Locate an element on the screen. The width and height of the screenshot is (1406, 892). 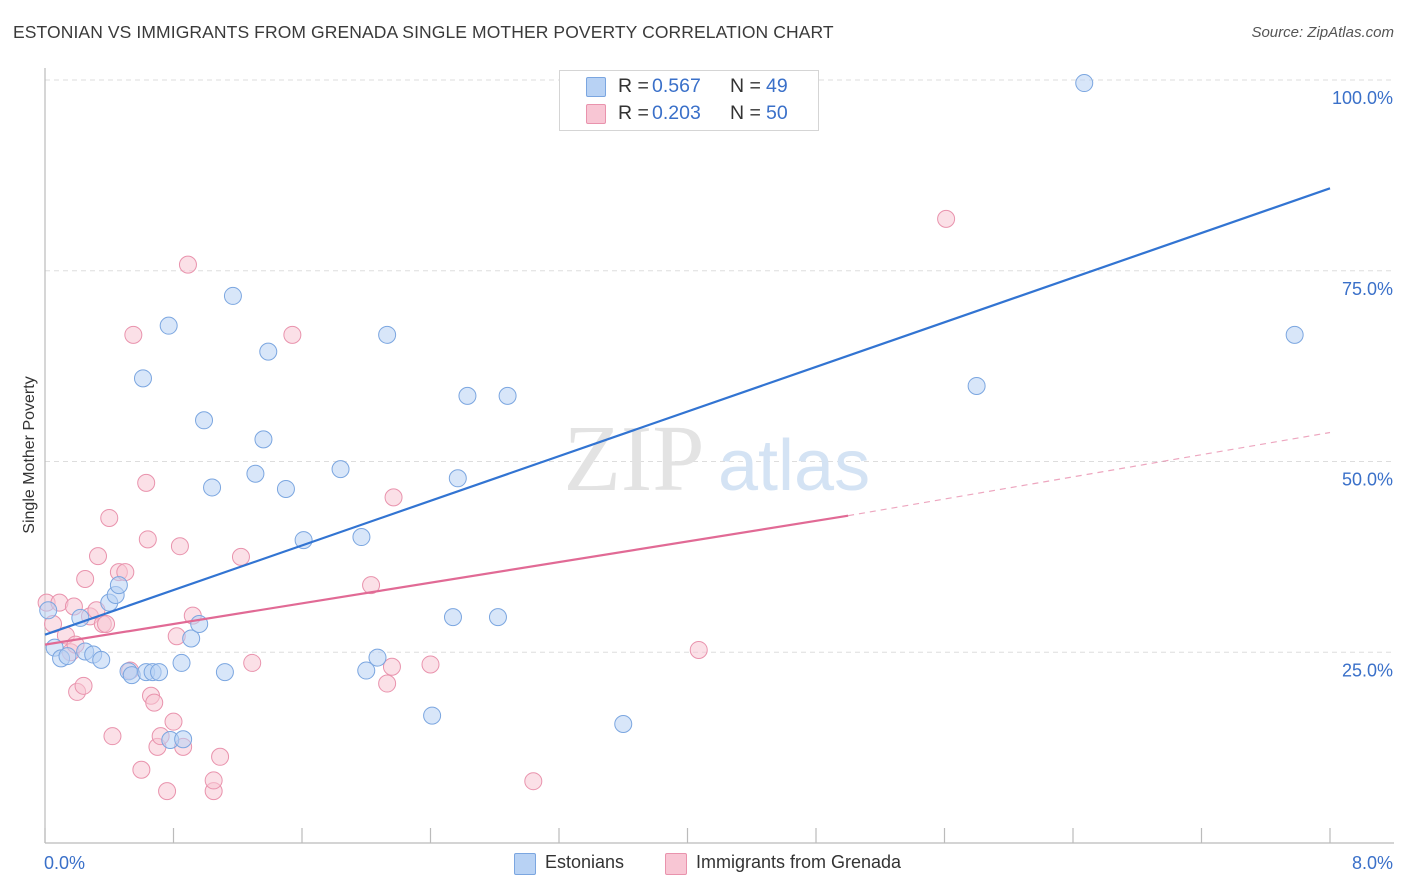
legend-label: Estonians is located at coordinates (585, 862).